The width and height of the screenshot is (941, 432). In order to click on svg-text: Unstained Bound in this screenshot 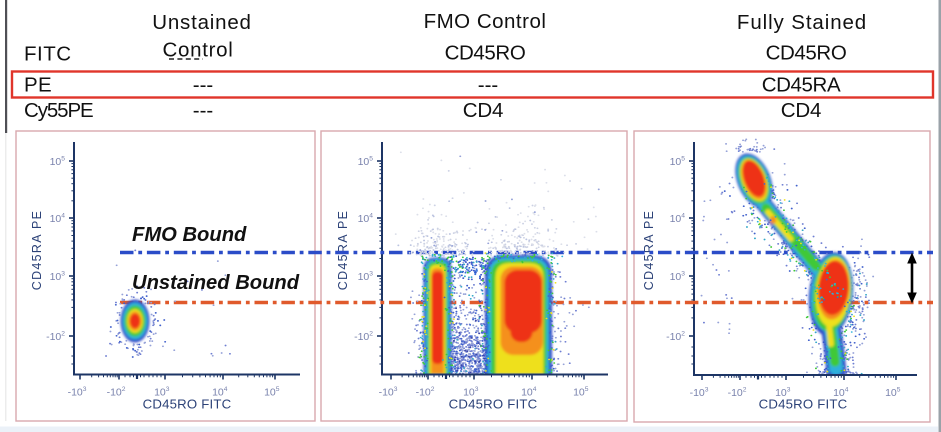, I will do `click(216, 283)`.